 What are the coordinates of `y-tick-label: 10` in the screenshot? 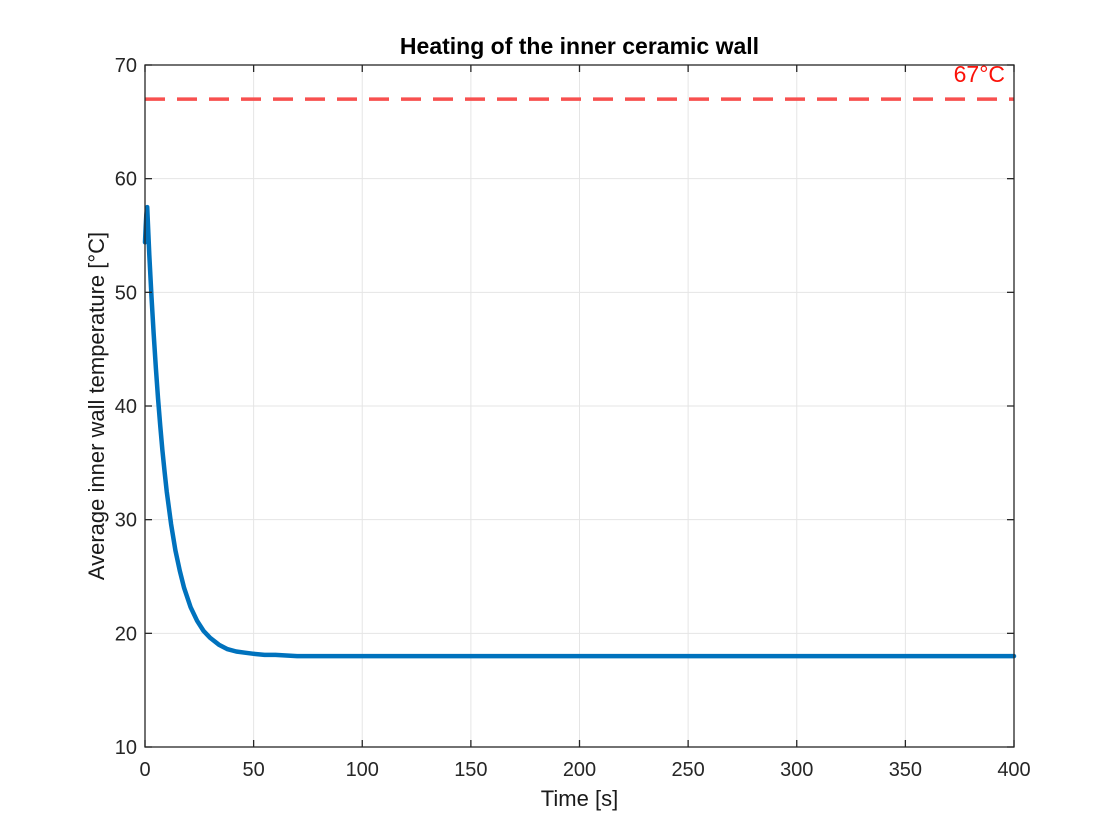 It's located at (126, 748).